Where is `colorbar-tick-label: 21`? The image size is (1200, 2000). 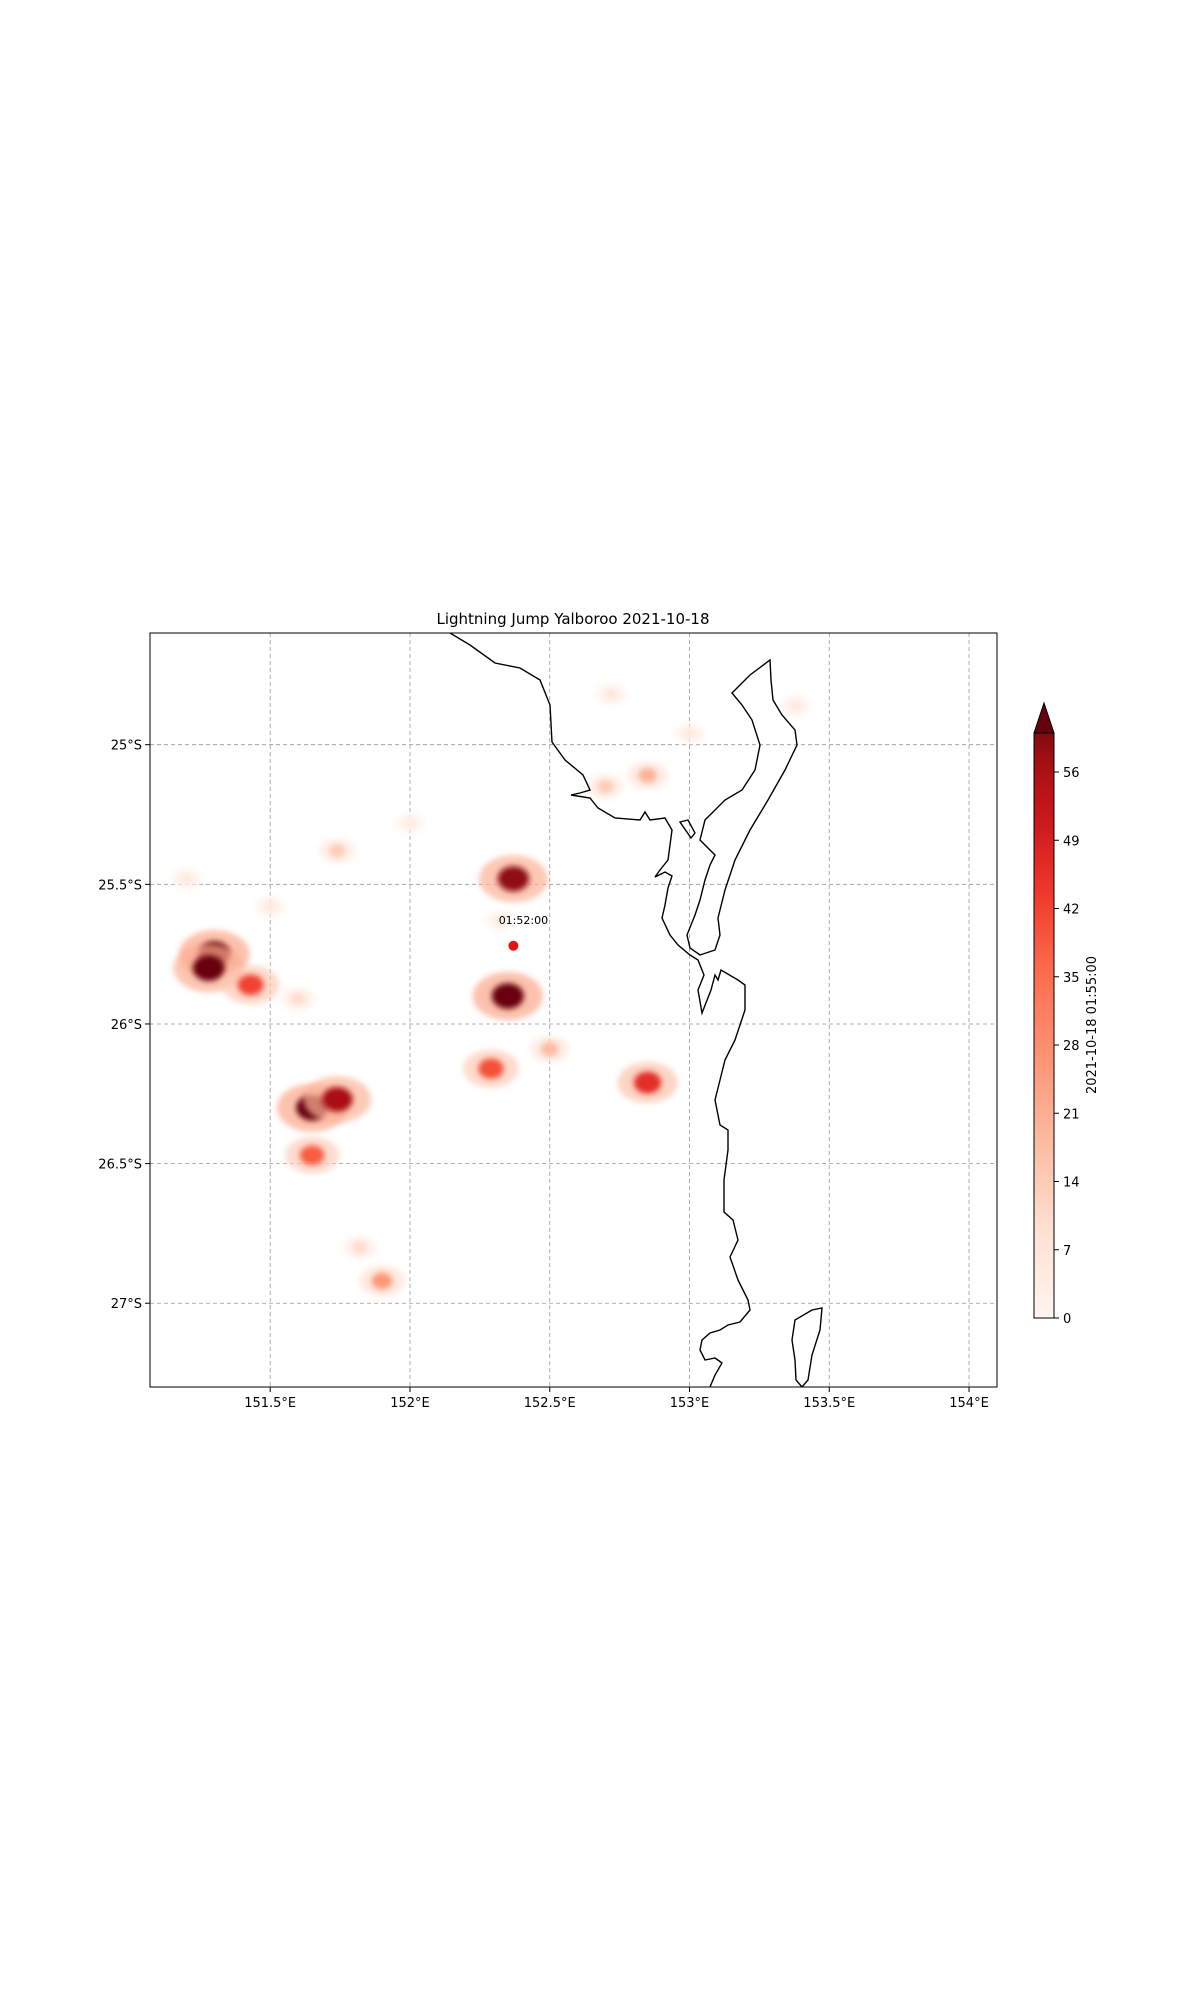
colorbar-tick-label: 21 is located at coordinates (1071, 1114).